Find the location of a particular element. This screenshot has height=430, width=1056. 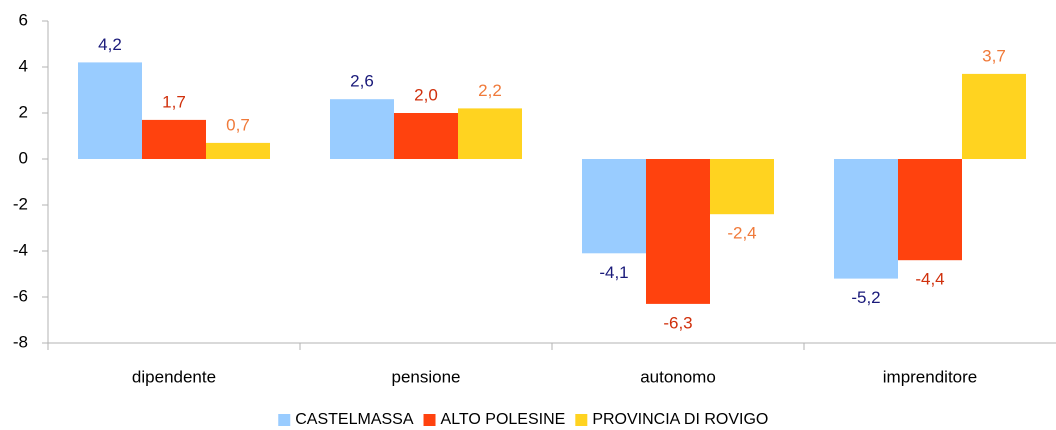

x-tick-label: autonomo is located at coordinates (678, 376).